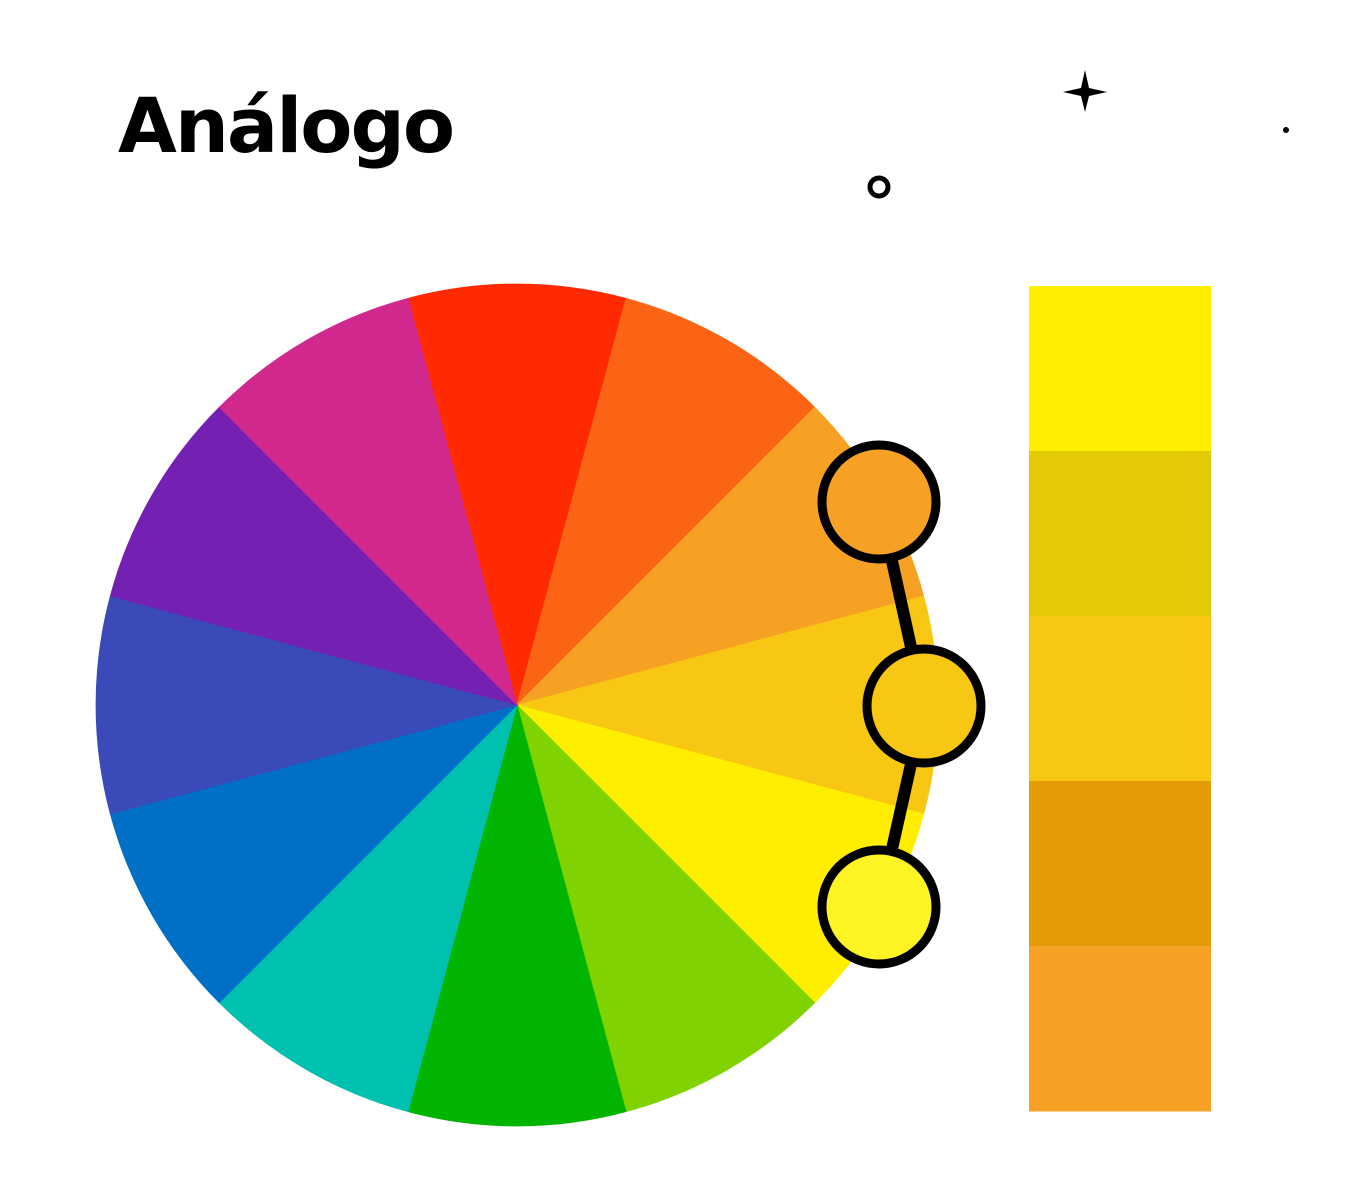 The image size is (1354, 1186). What do you see at coordinates (879, 907) in the screenshot?
I see `color-handle-yellow` at bounding box center [879, 907].